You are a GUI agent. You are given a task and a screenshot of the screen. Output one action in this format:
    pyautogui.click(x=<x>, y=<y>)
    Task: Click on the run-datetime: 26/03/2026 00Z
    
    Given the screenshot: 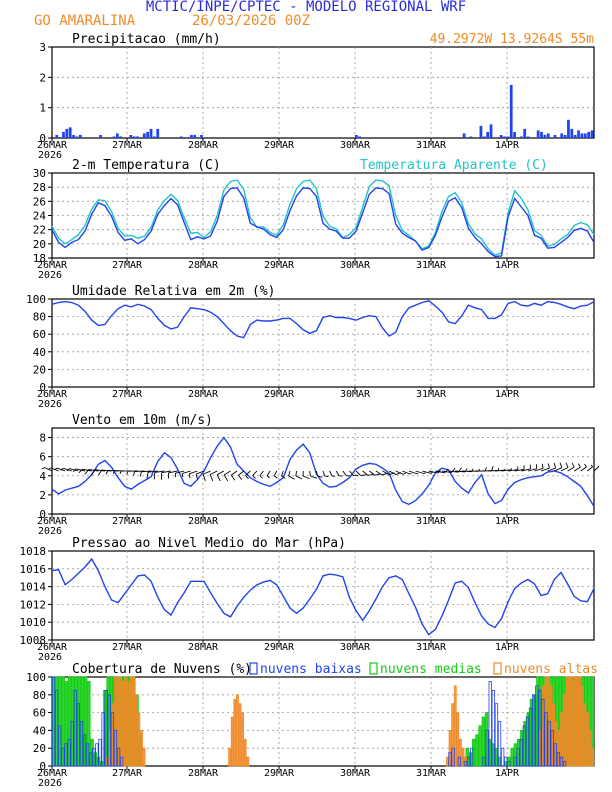 What is the action you would take?
    pyautogui.click(x=251, y=21)
    